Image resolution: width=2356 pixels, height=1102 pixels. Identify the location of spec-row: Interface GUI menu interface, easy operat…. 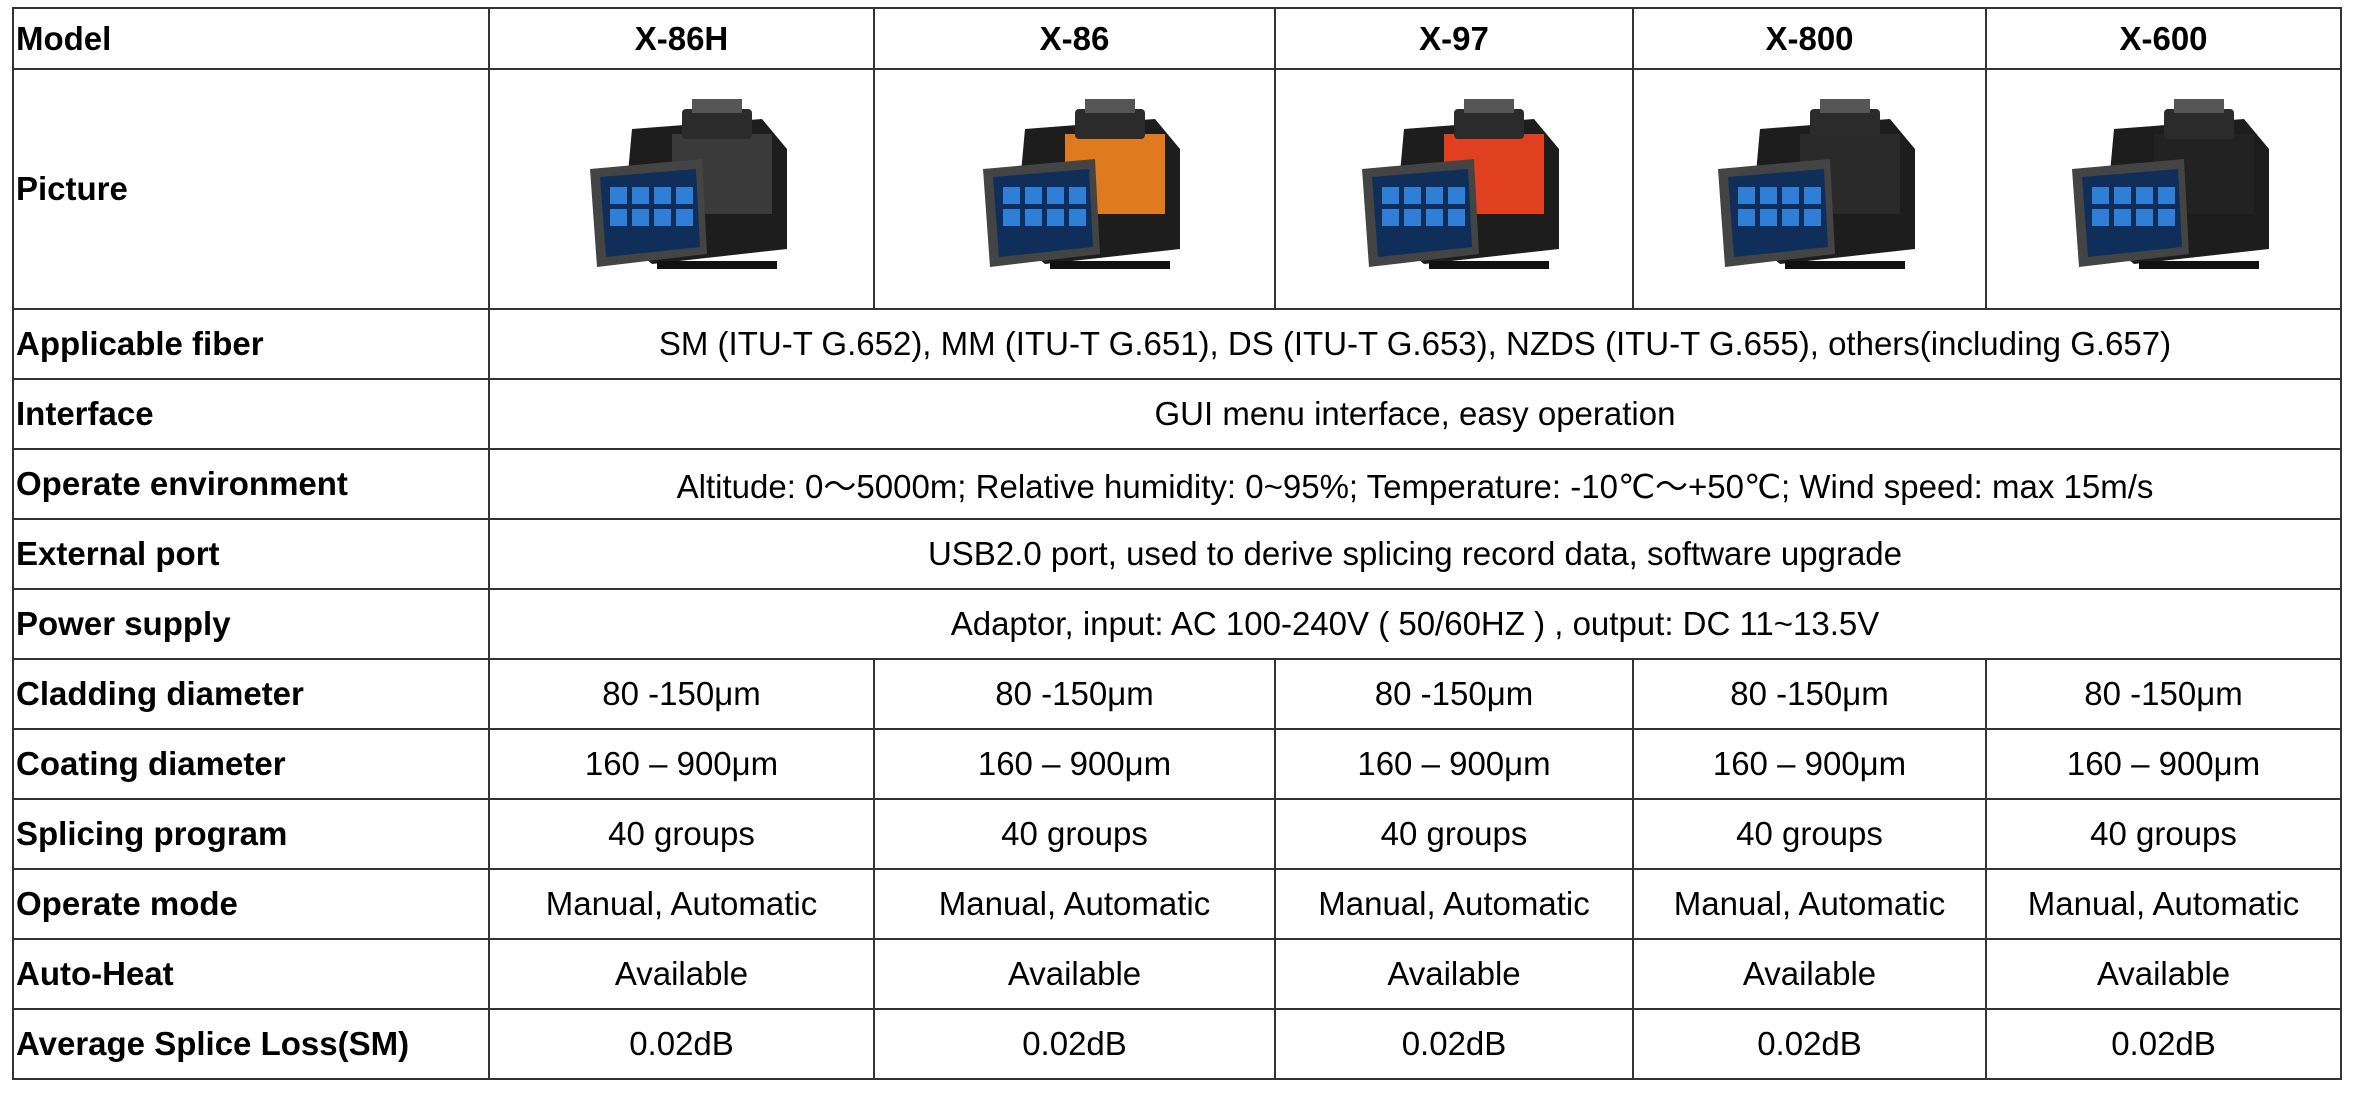
(1177, 414).